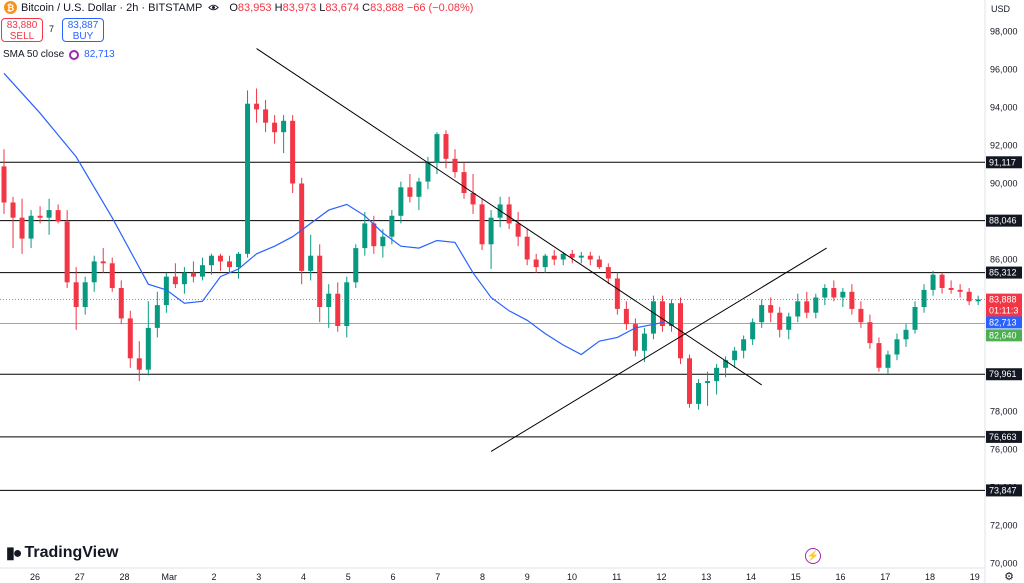 Image resolution: width=1024 pixels, height=583 pixels. I want to click on gear-icon: ⚙, so click(1009, 577).